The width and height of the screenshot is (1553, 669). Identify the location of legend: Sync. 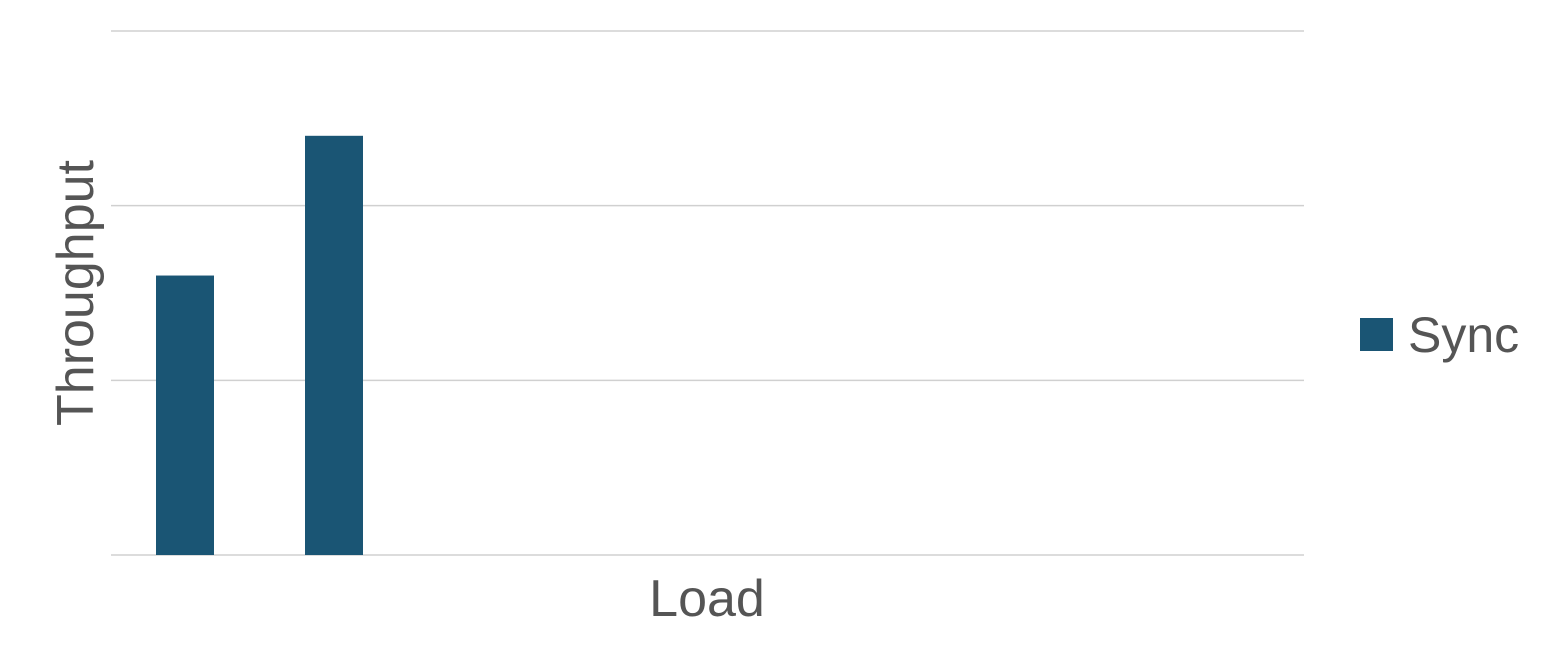
(1439, 335).